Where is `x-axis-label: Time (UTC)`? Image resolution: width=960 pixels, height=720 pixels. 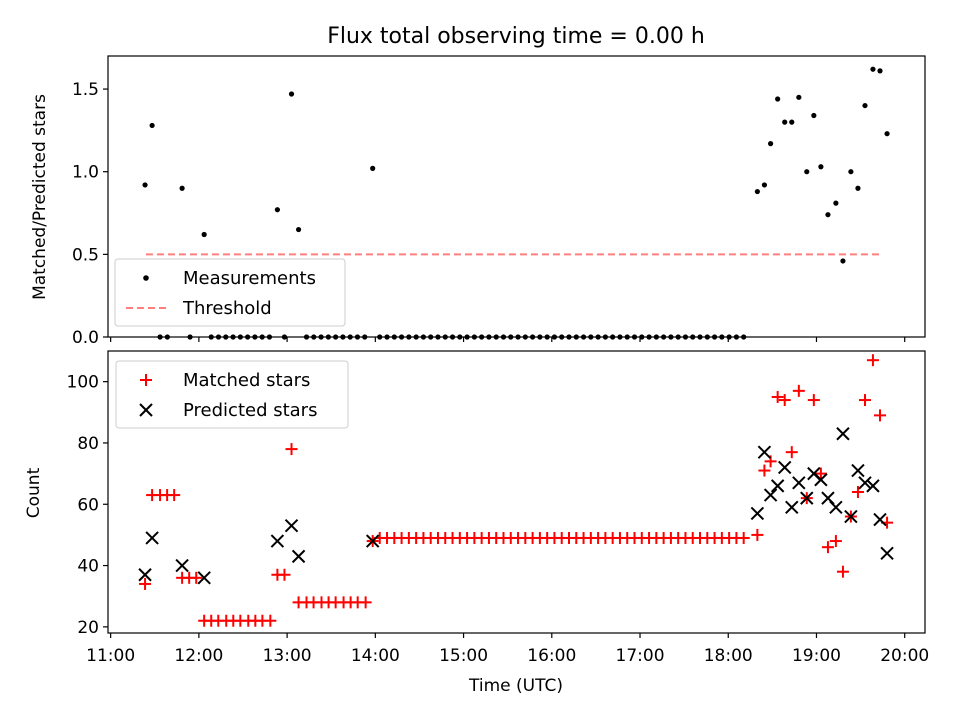
x-axis-label: Time (UTC) is located at coordinates (515, 686).